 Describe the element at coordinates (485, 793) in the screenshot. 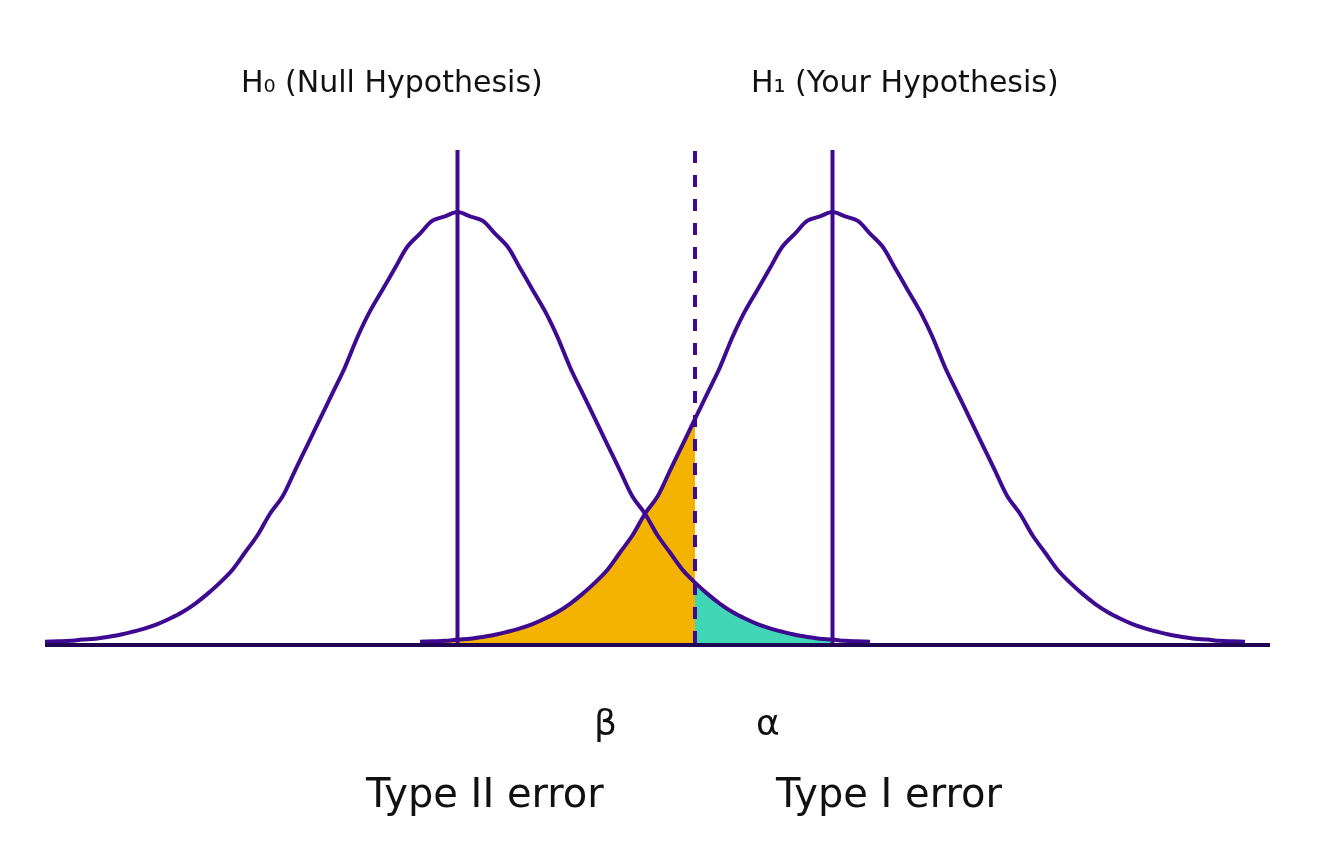

I see `text: Type II error` at that location.